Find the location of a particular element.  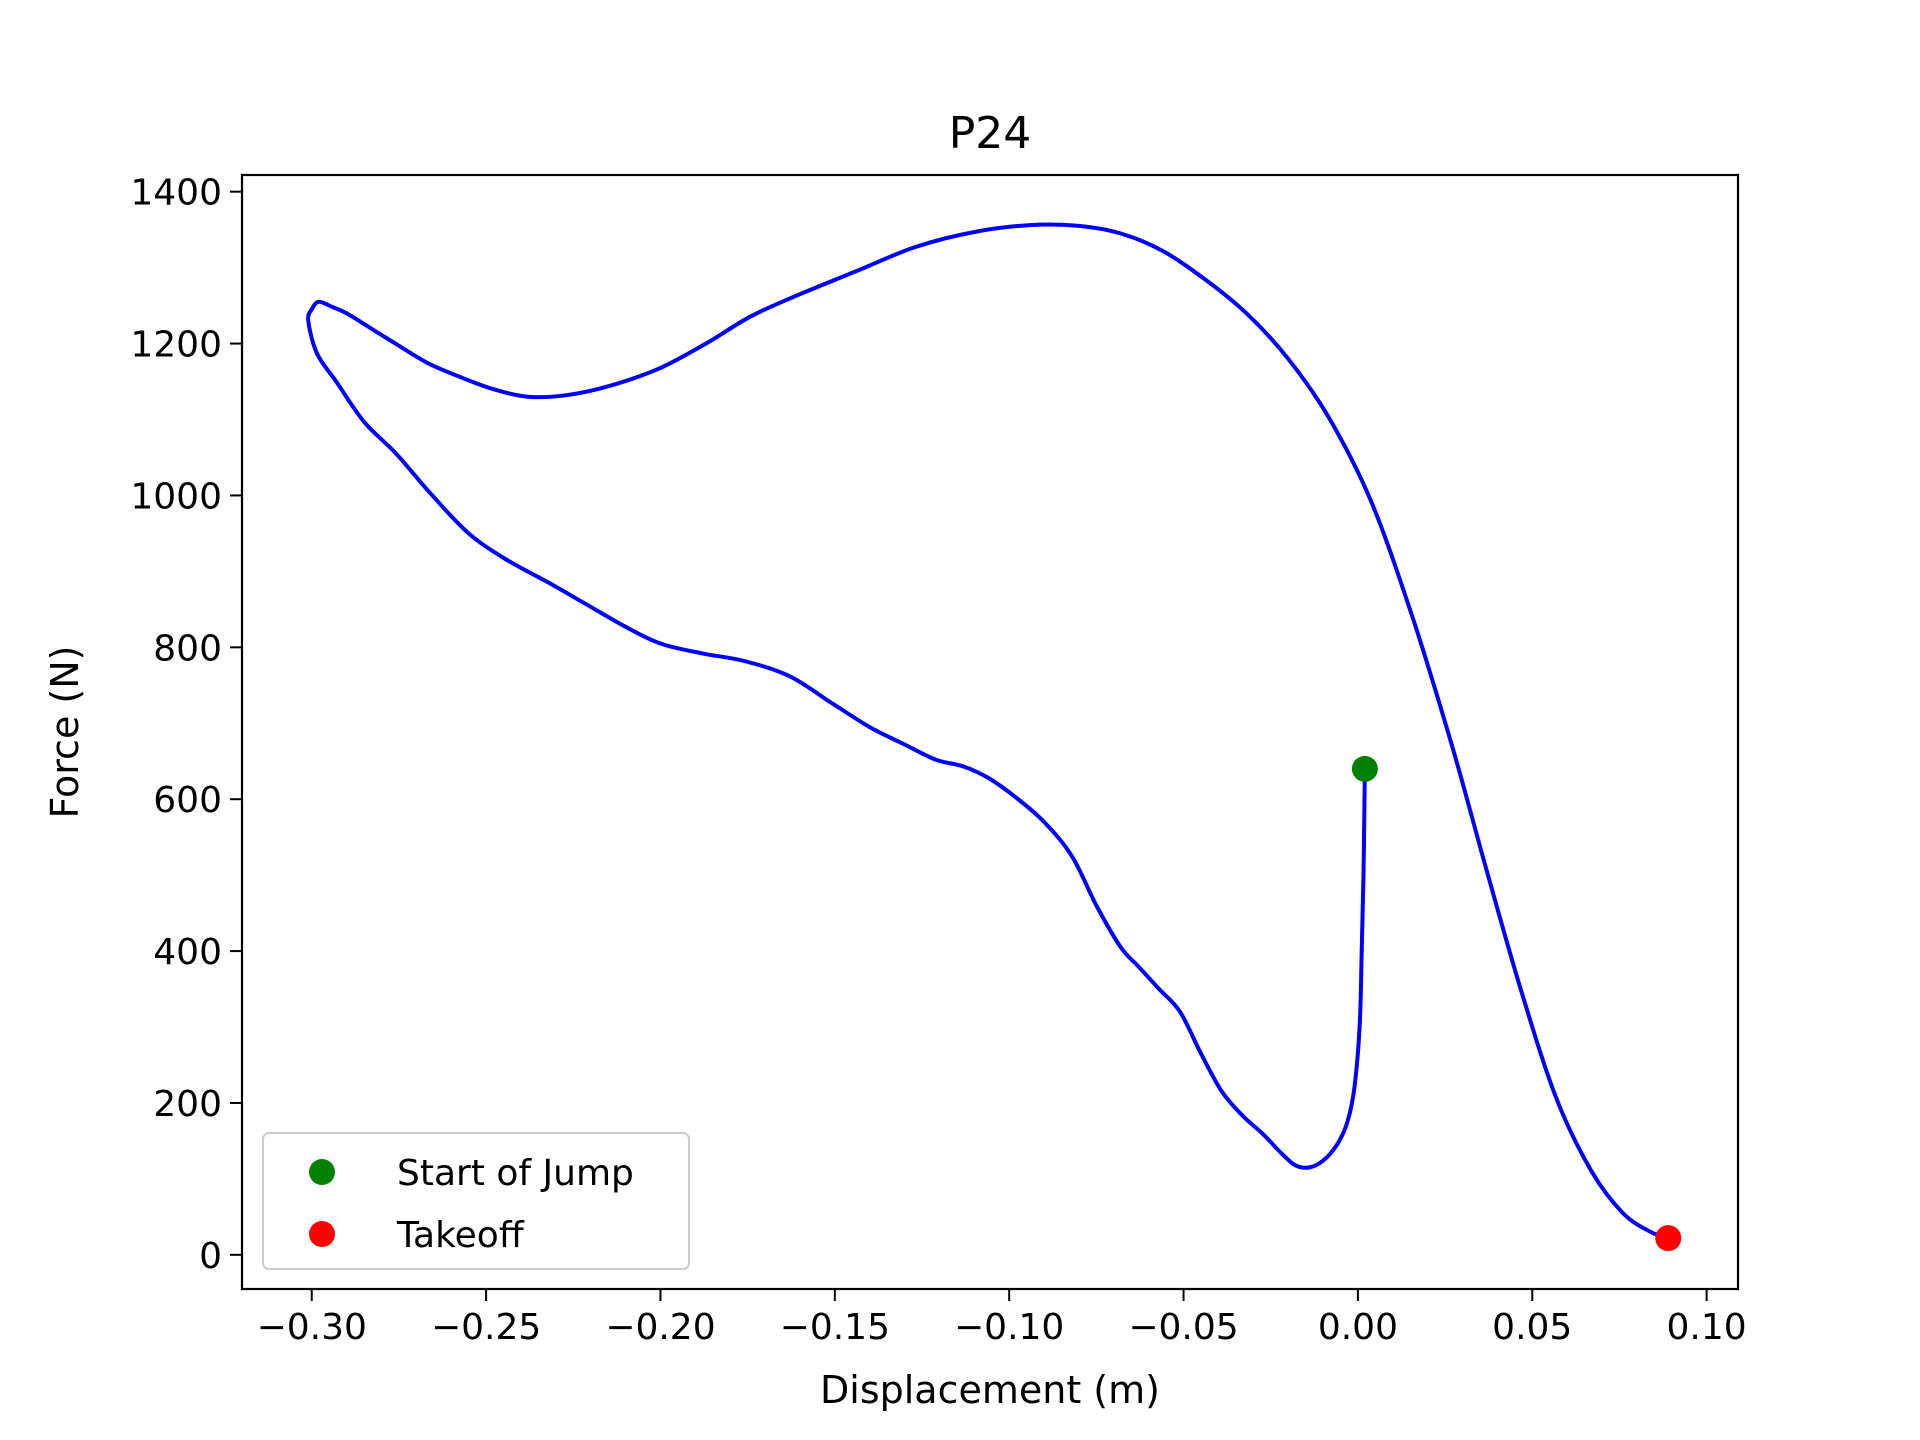

x-tick-label: 0.00 is located at coordinates (1358, 1327).